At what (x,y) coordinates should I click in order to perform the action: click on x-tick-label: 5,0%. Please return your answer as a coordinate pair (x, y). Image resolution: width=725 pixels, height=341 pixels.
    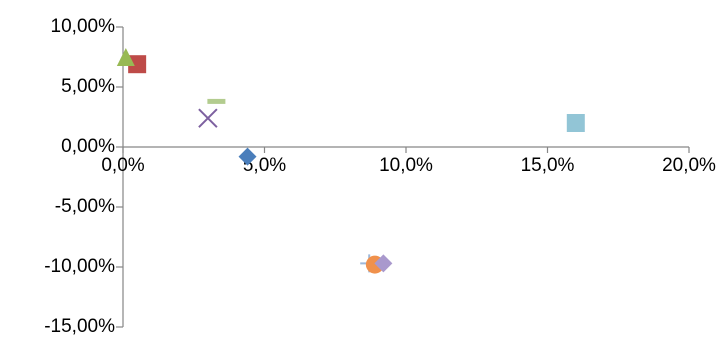
    Looking at the image, I should click on (264, 165).